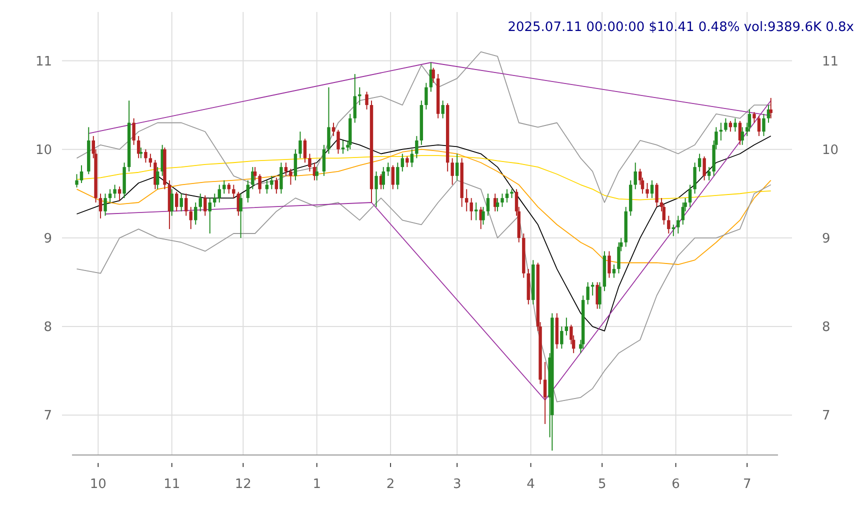 Image resolution: width=864 pixels, height=505 pixels. What do you see at coordinates (602, 484) in the screenshot?
I see `x-tick-label: 5` at bounding box center [602, 484].